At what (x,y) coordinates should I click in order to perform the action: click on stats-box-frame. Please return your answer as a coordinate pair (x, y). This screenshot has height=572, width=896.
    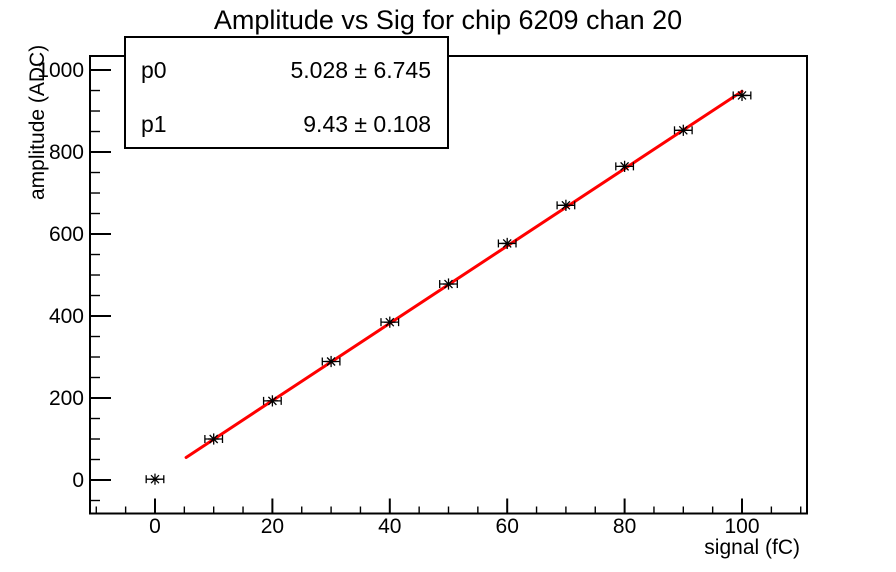
    Looking at the image, I should click on (286, 92).